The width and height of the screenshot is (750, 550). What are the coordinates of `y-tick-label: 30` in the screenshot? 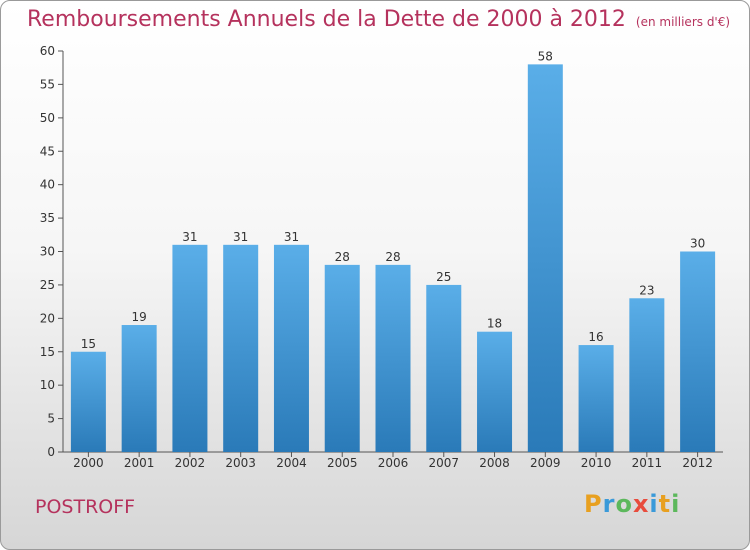 It's located at (47, 252).